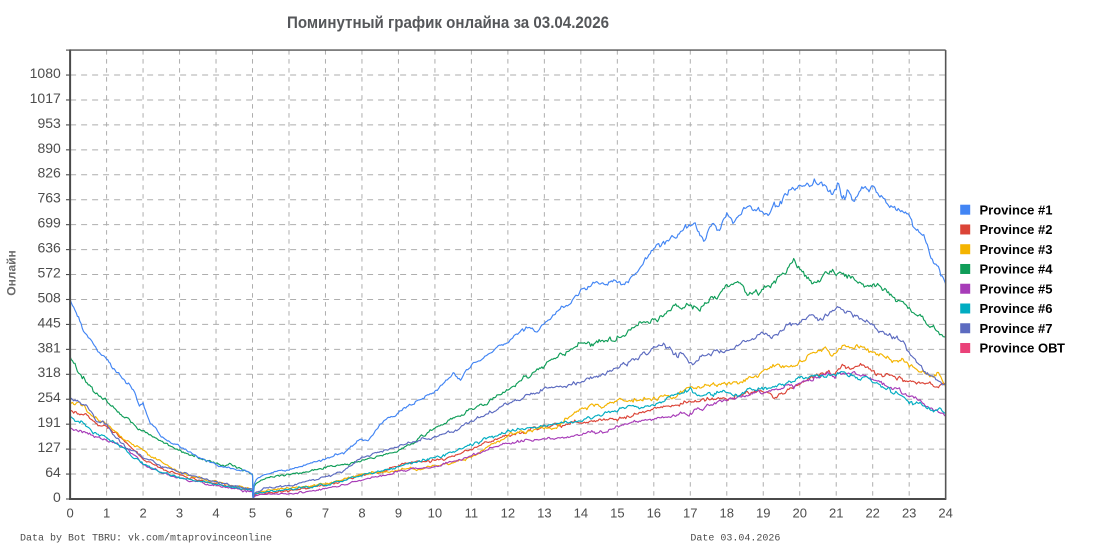  Describe the element at coordinates (398, 513) in the screenshot. I see `svg-text: 9` at that location.